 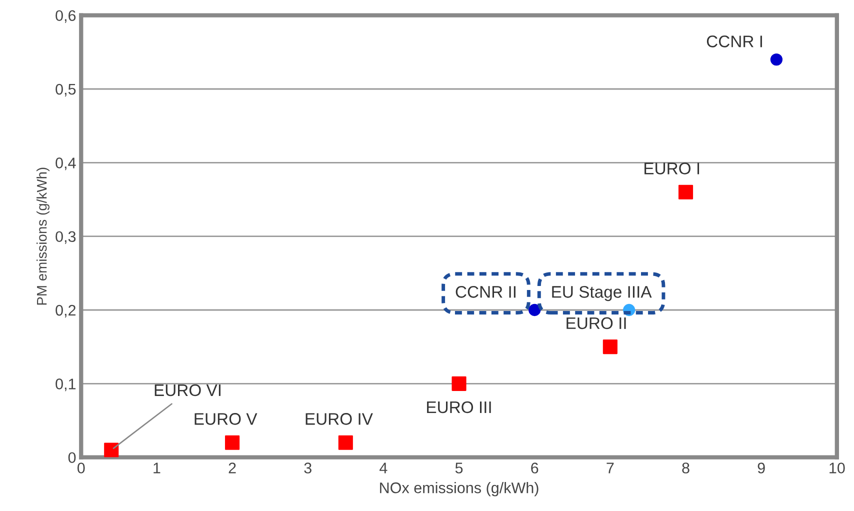 What do you see at coordinates (761, 468) in the screenshot?
I see `x-tick-label: 9` at bounding box center [761, 468].